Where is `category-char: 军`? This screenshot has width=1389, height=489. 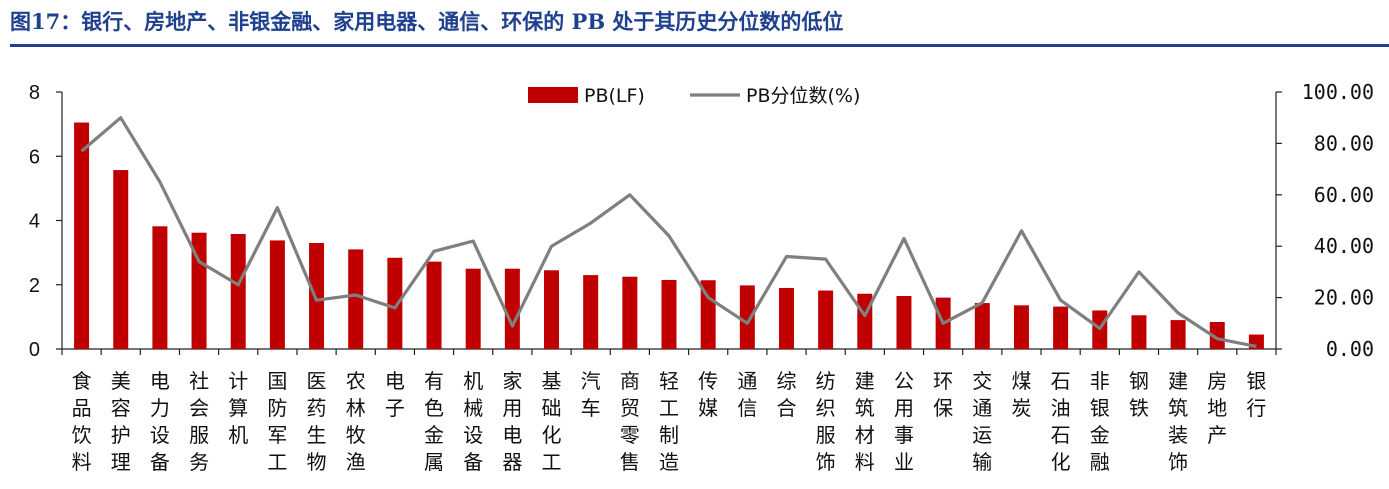 category-char: 军 is located at coordinates (277, 435).